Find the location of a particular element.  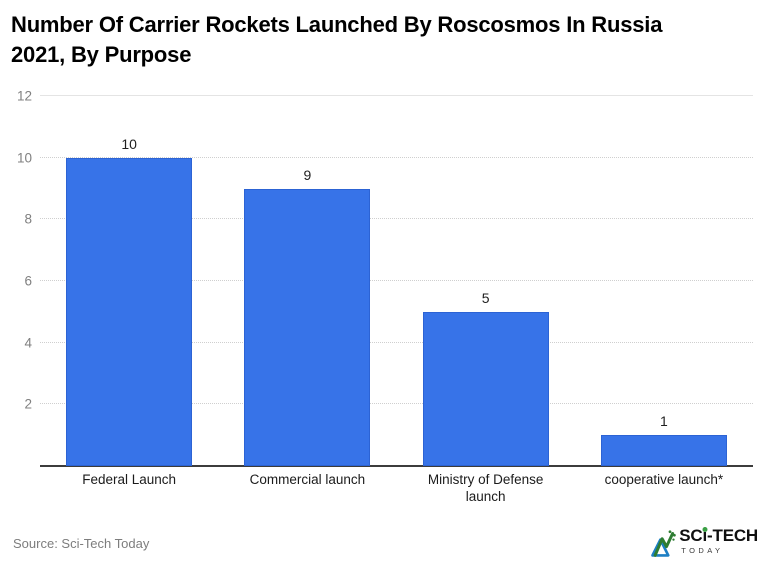

value-label-0: 10 is located at coordinates (129, 143).